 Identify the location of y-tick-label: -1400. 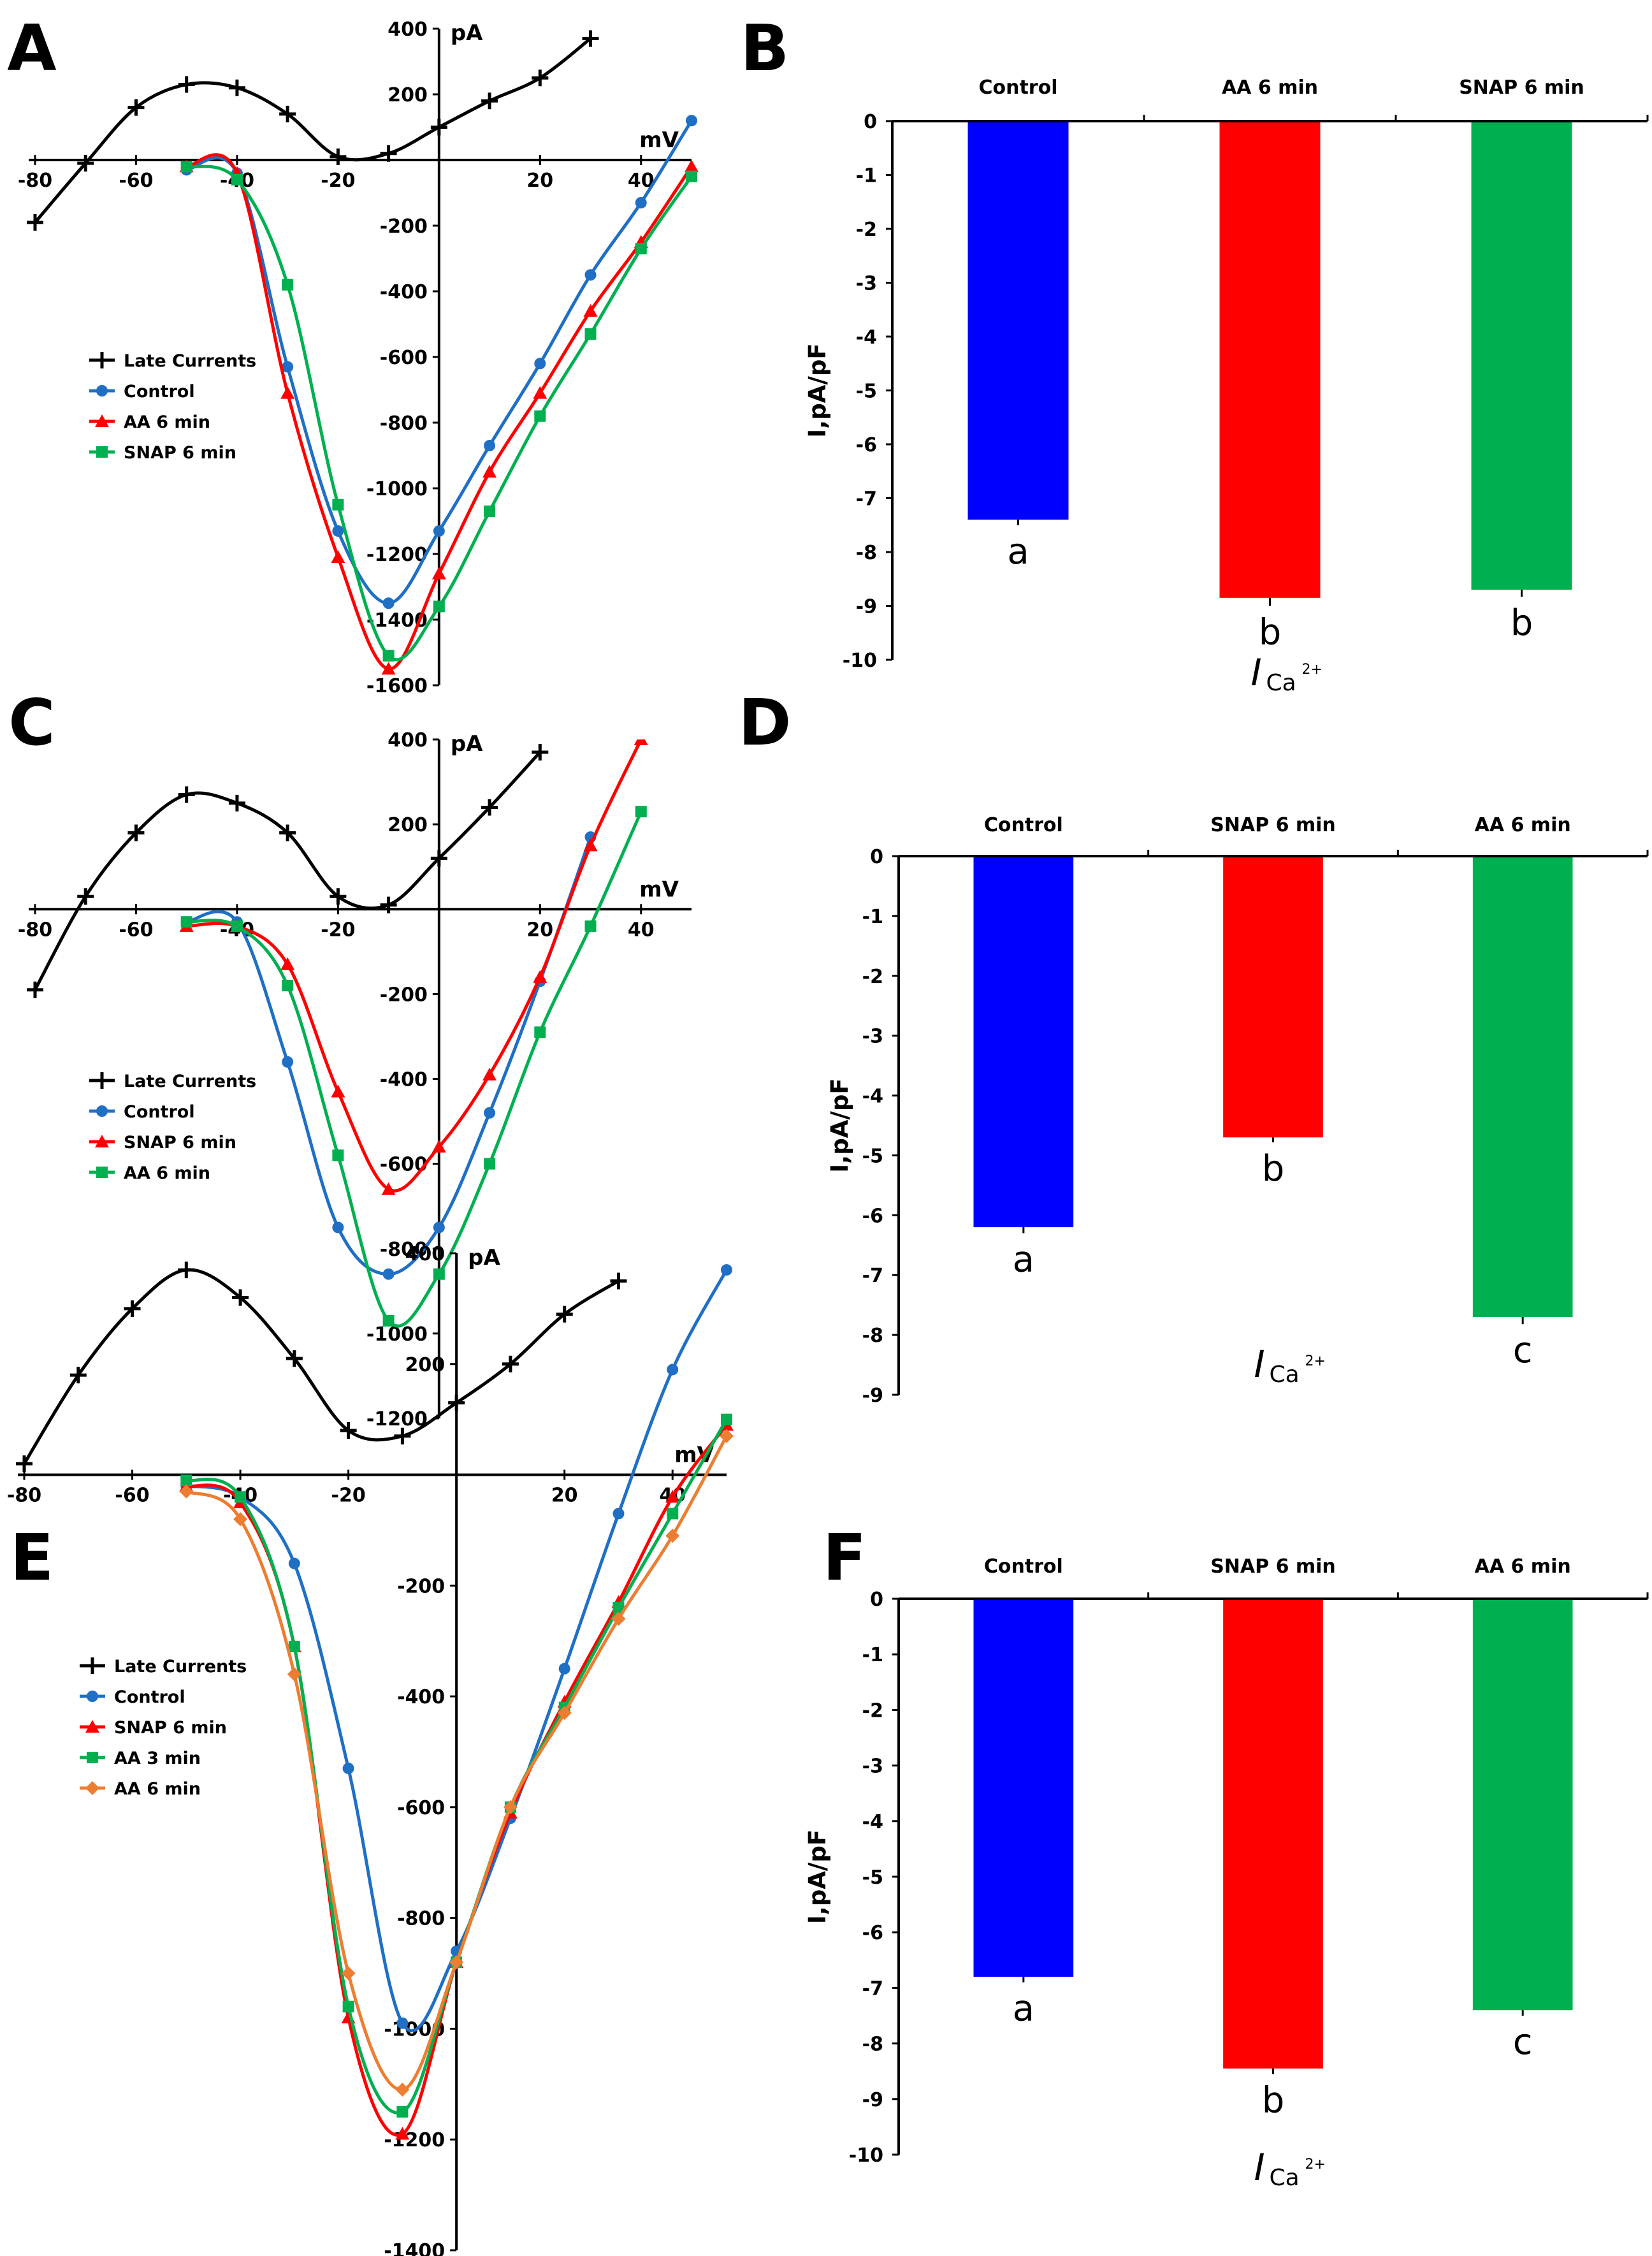
(415, 2248).